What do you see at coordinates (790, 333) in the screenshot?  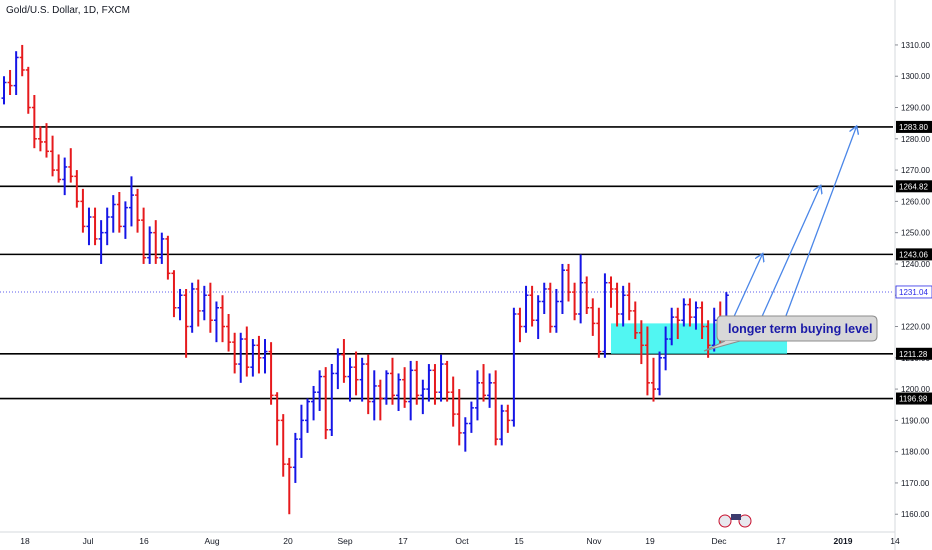 I see `annotation-callout: longer term buying level` at bounding box center [790, 333].